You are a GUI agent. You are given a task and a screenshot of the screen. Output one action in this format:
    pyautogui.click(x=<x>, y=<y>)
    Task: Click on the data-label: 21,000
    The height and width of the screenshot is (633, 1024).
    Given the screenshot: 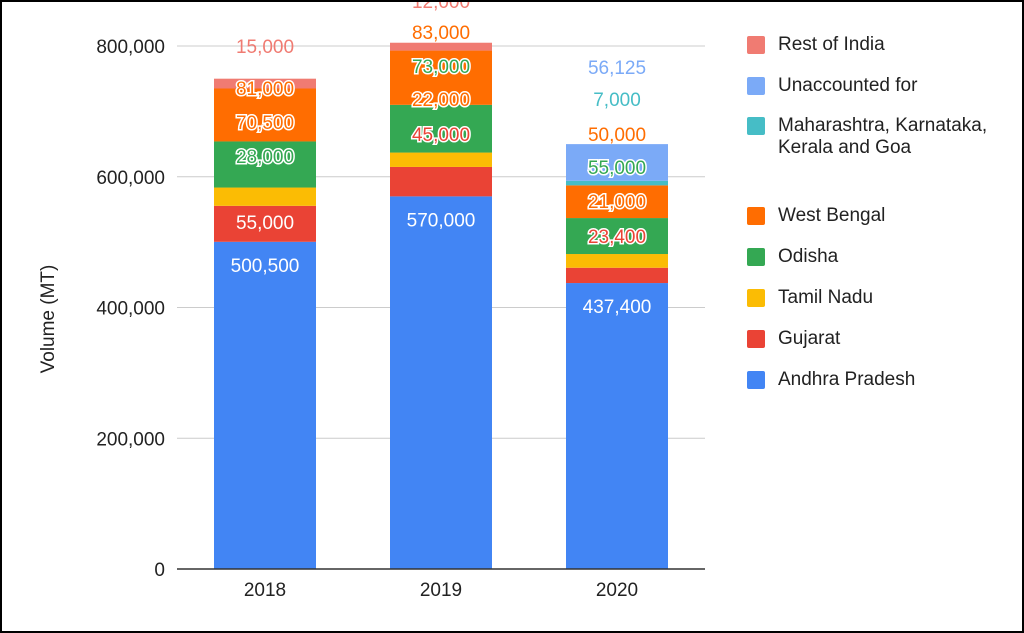 What is the action you would take?
    pyautogui.click(x=617, y=202)
    